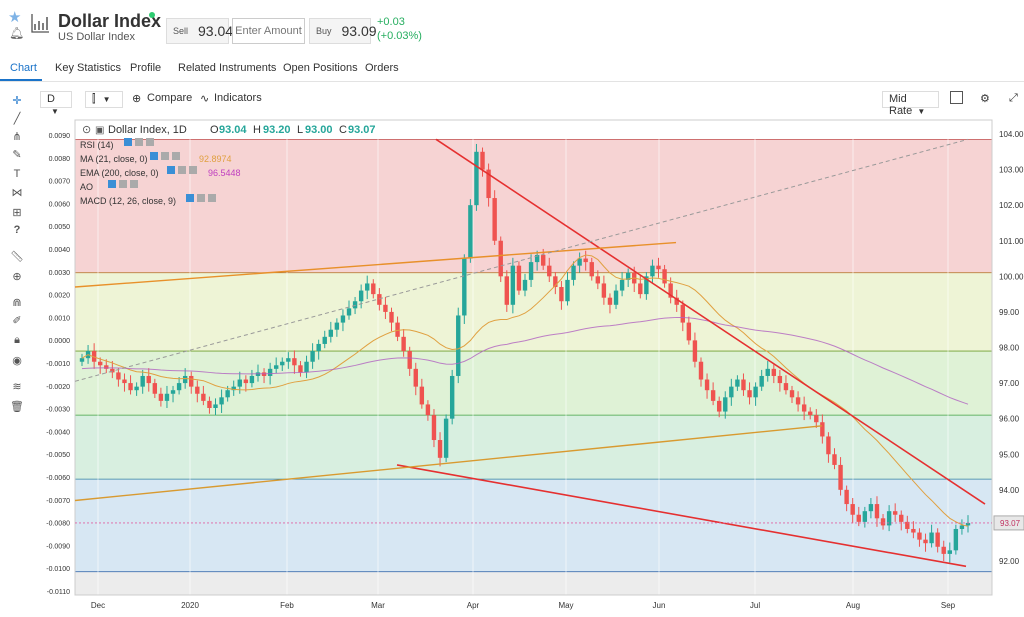 The height and width of the screenshot is (617, 1024). Describe the element at coordinates (565, 605) in the screenshot. I see `x-axis-tick: May` at that location.